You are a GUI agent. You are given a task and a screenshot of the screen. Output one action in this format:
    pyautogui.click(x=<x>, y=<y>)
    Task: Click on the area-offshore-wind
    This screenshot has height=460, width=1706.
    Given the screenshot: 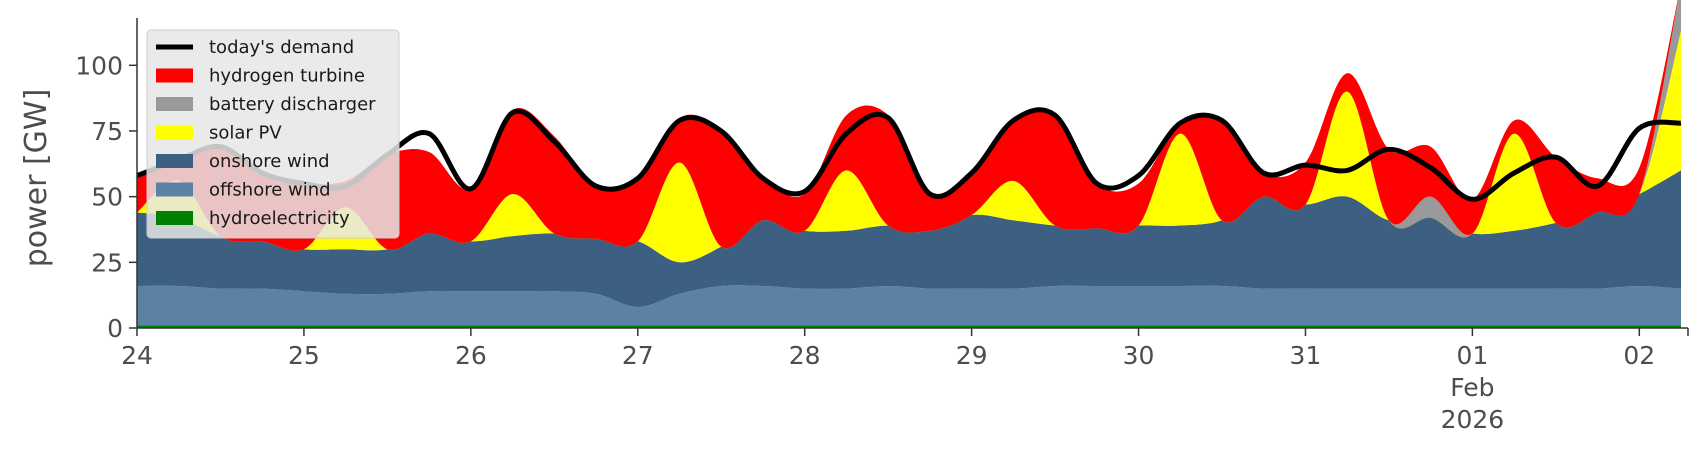 What is the action you would take?
    pyautogui.click(x=909, y=305)
    